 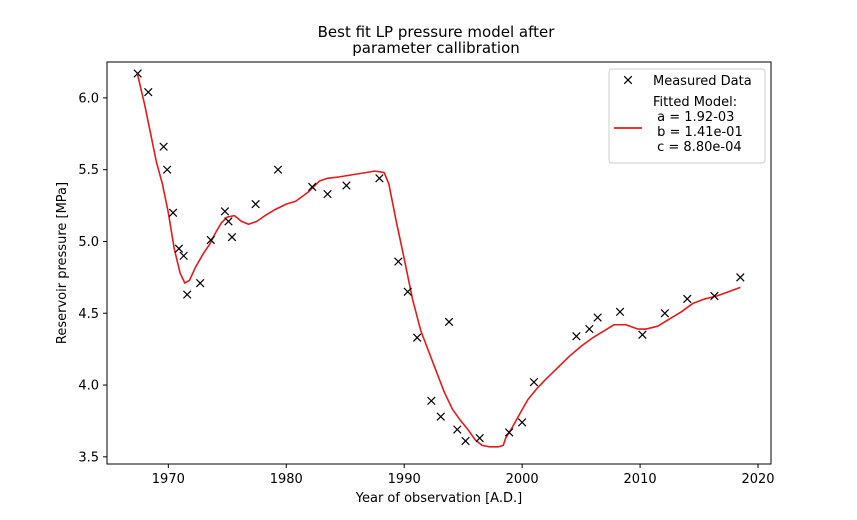 What do you see at coordinates (640, 479) in the screenshot?
I see `x-tick-label: 2010` at bounding box center [640, 479].